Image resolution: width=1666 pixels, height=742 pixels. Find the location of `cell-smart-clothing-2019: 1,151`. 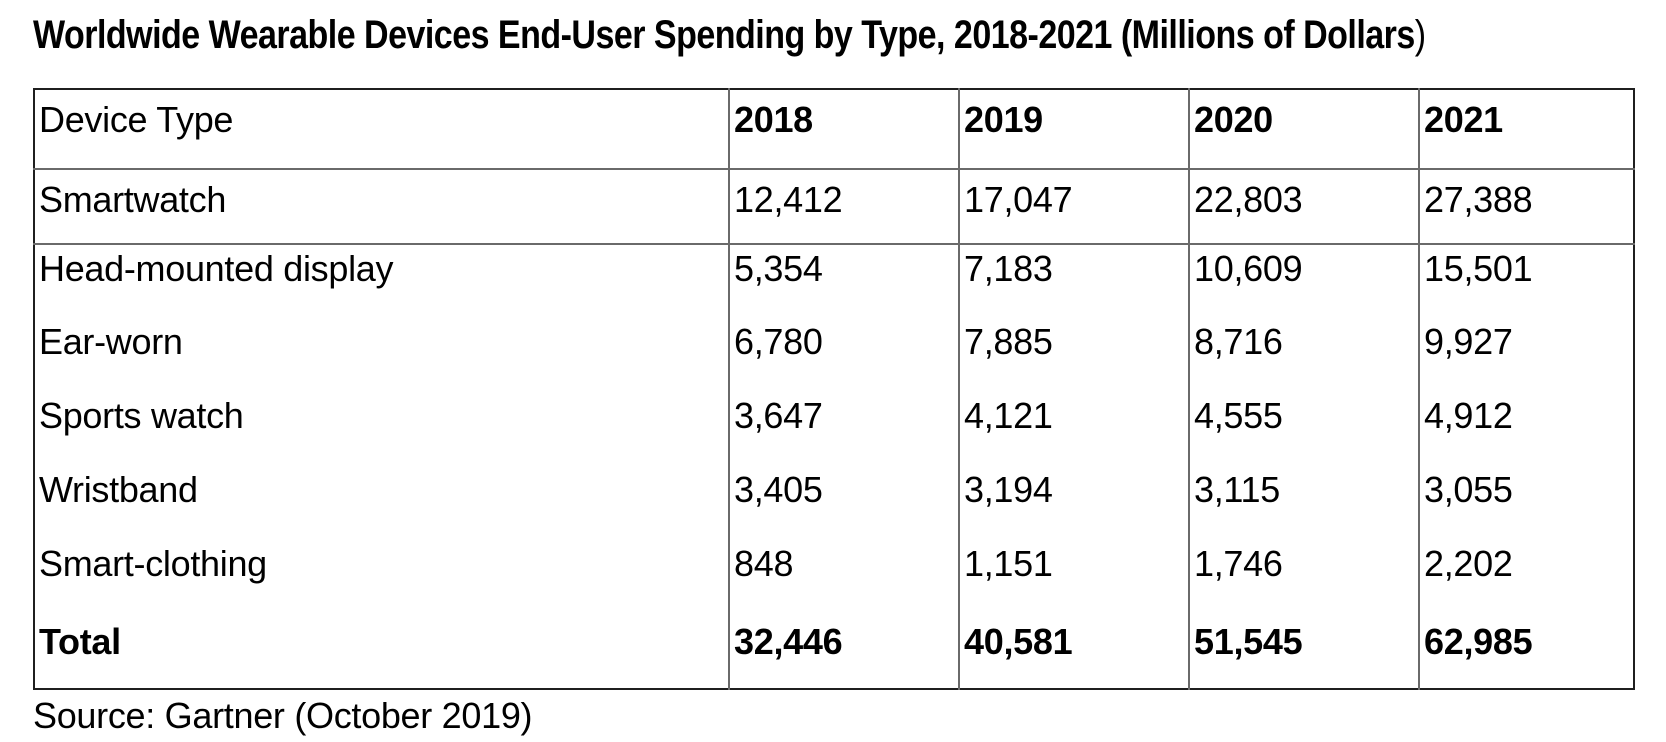

cell-smart-clothing-2019: 1,151 is located at coordinates (1073, 577).